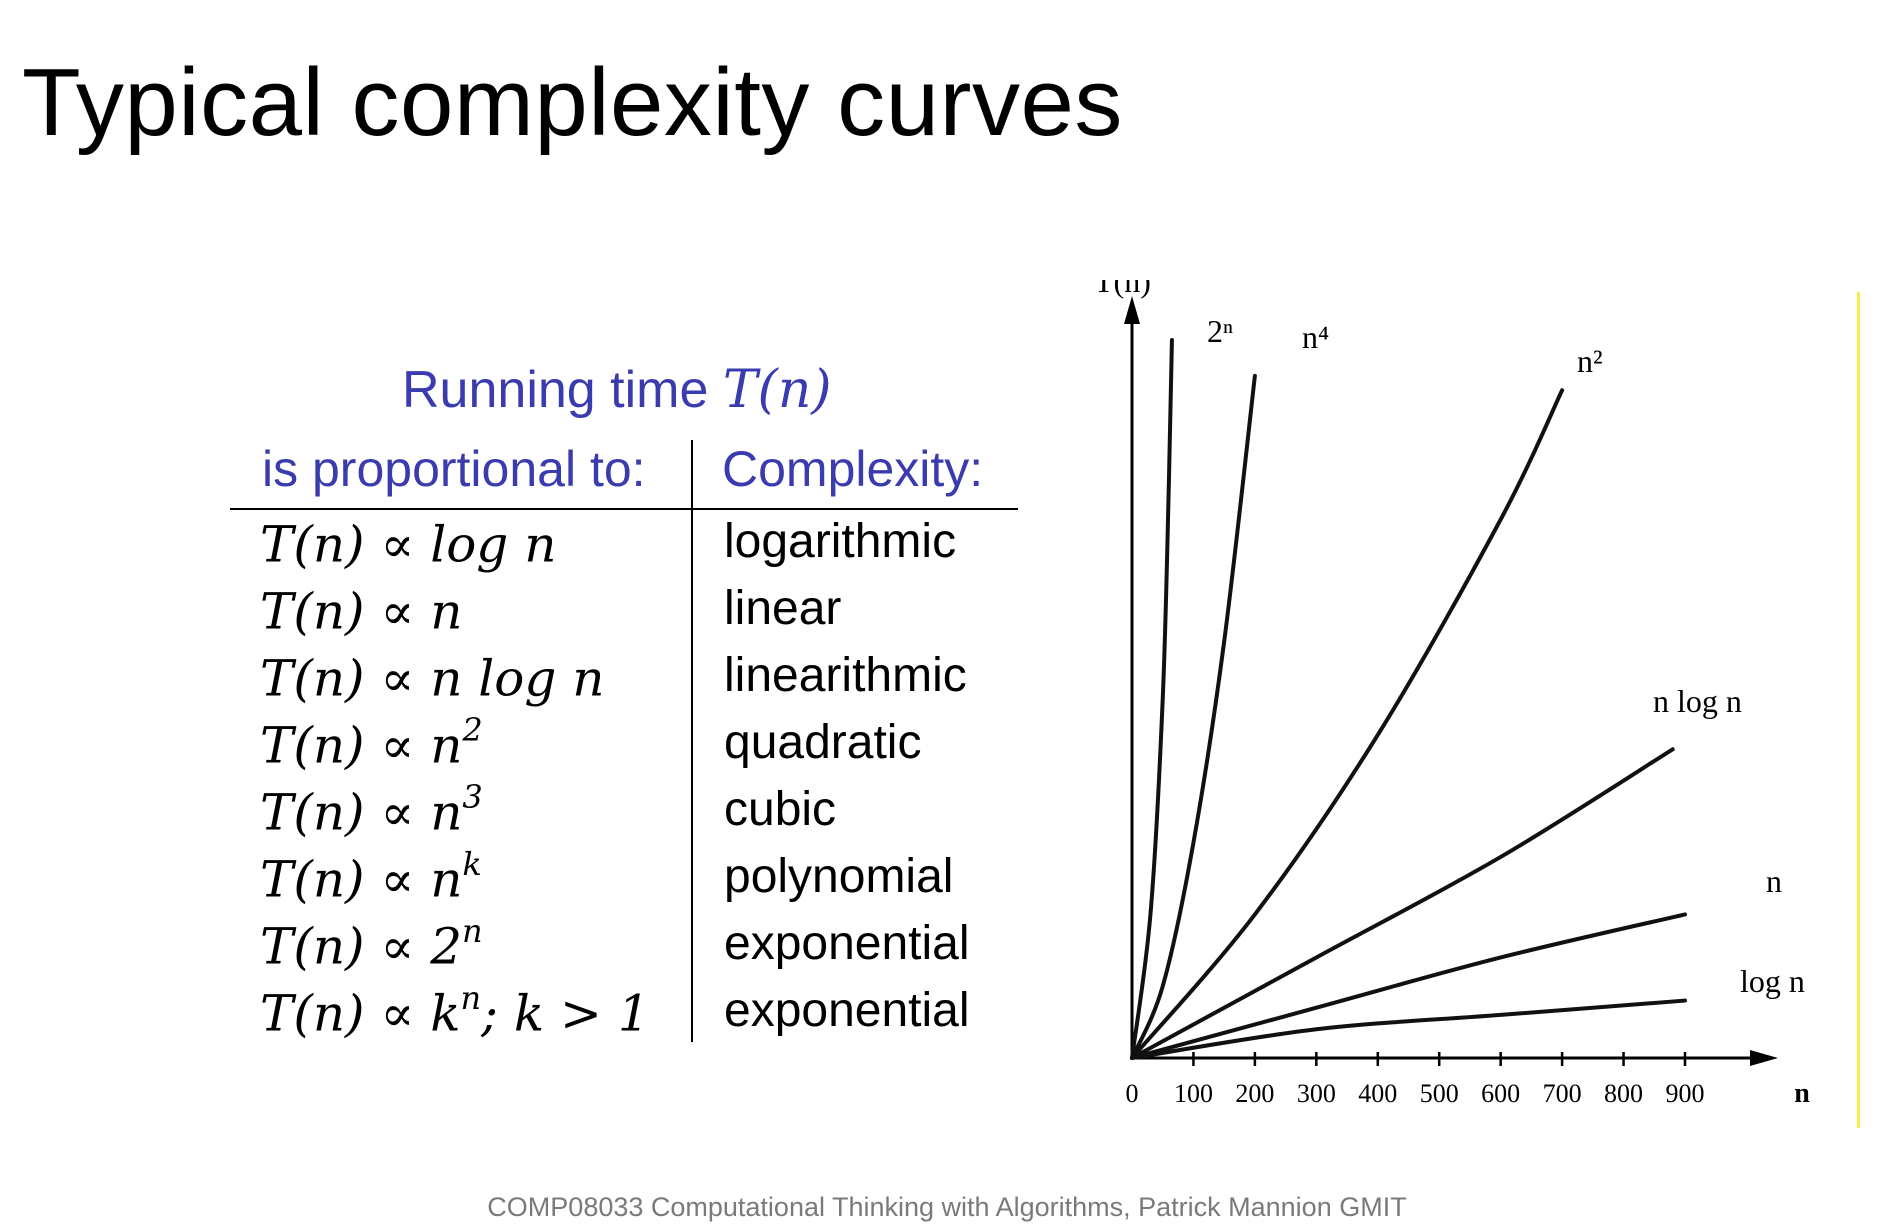 The image size is (1894, 1224). I want to click on yellow-divider, so click(1858, 710).